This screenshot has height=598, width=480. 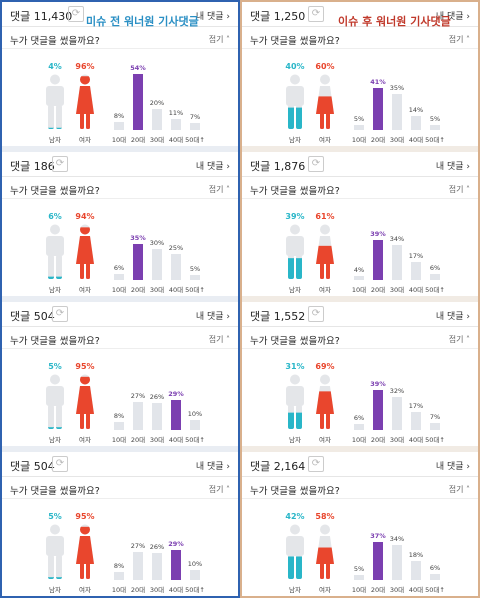 I want to click on panel-header: 댓글 1,876 ⟳ 내 댓글 ›, so click(x=360, y=164).